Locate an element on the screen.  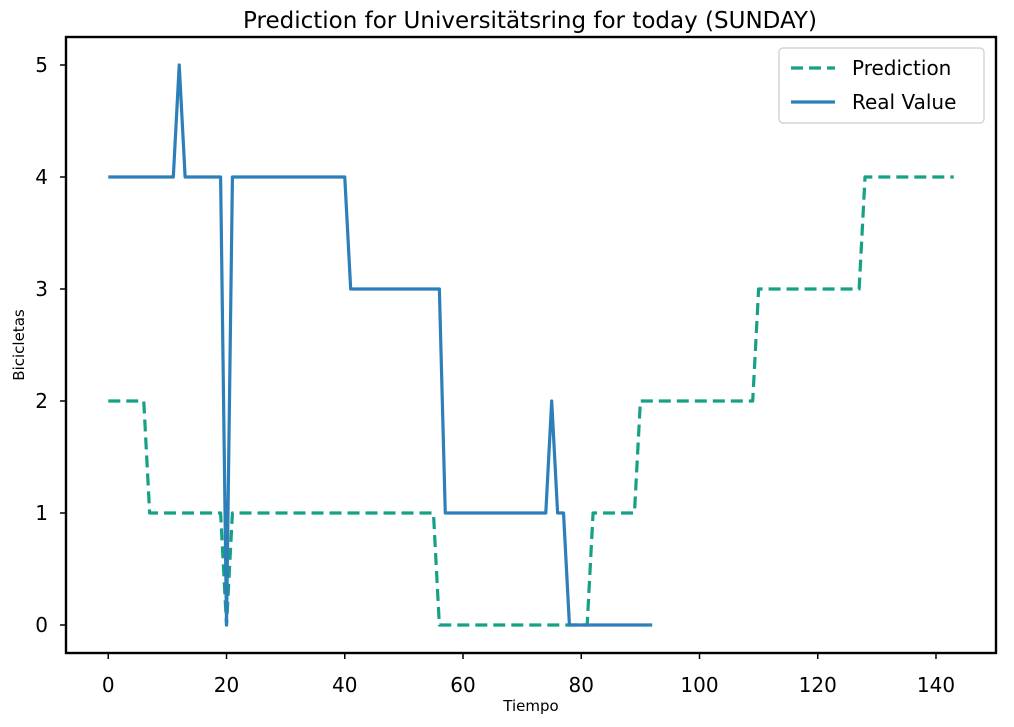
y-axis-label: Bicicletas is located at coordinates (19, 345).